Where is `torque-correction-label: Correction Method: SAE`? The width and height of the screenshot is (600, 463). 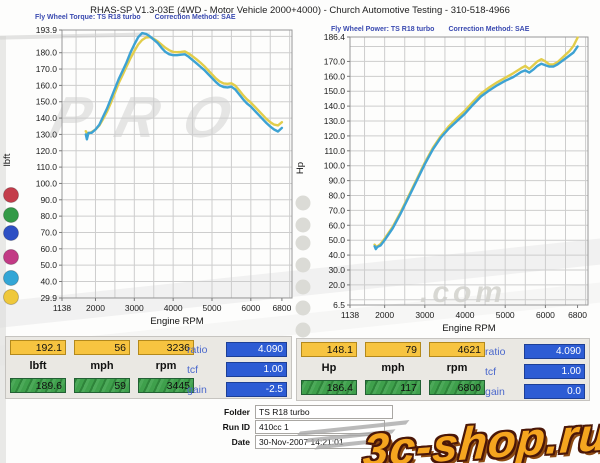 torque-correction-label: Correction Method: SAE is located at coordinates (195, 17).